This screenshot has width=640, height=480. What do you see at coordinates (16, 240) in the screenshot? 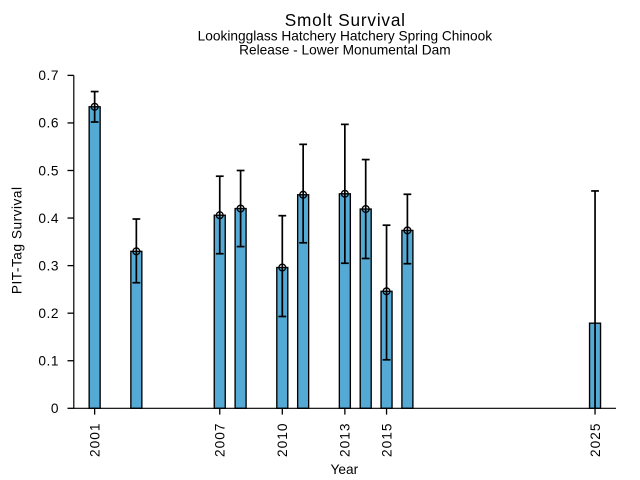
I see `svg-text: PIT-Tag Survival` at bounding box center [16, 240].